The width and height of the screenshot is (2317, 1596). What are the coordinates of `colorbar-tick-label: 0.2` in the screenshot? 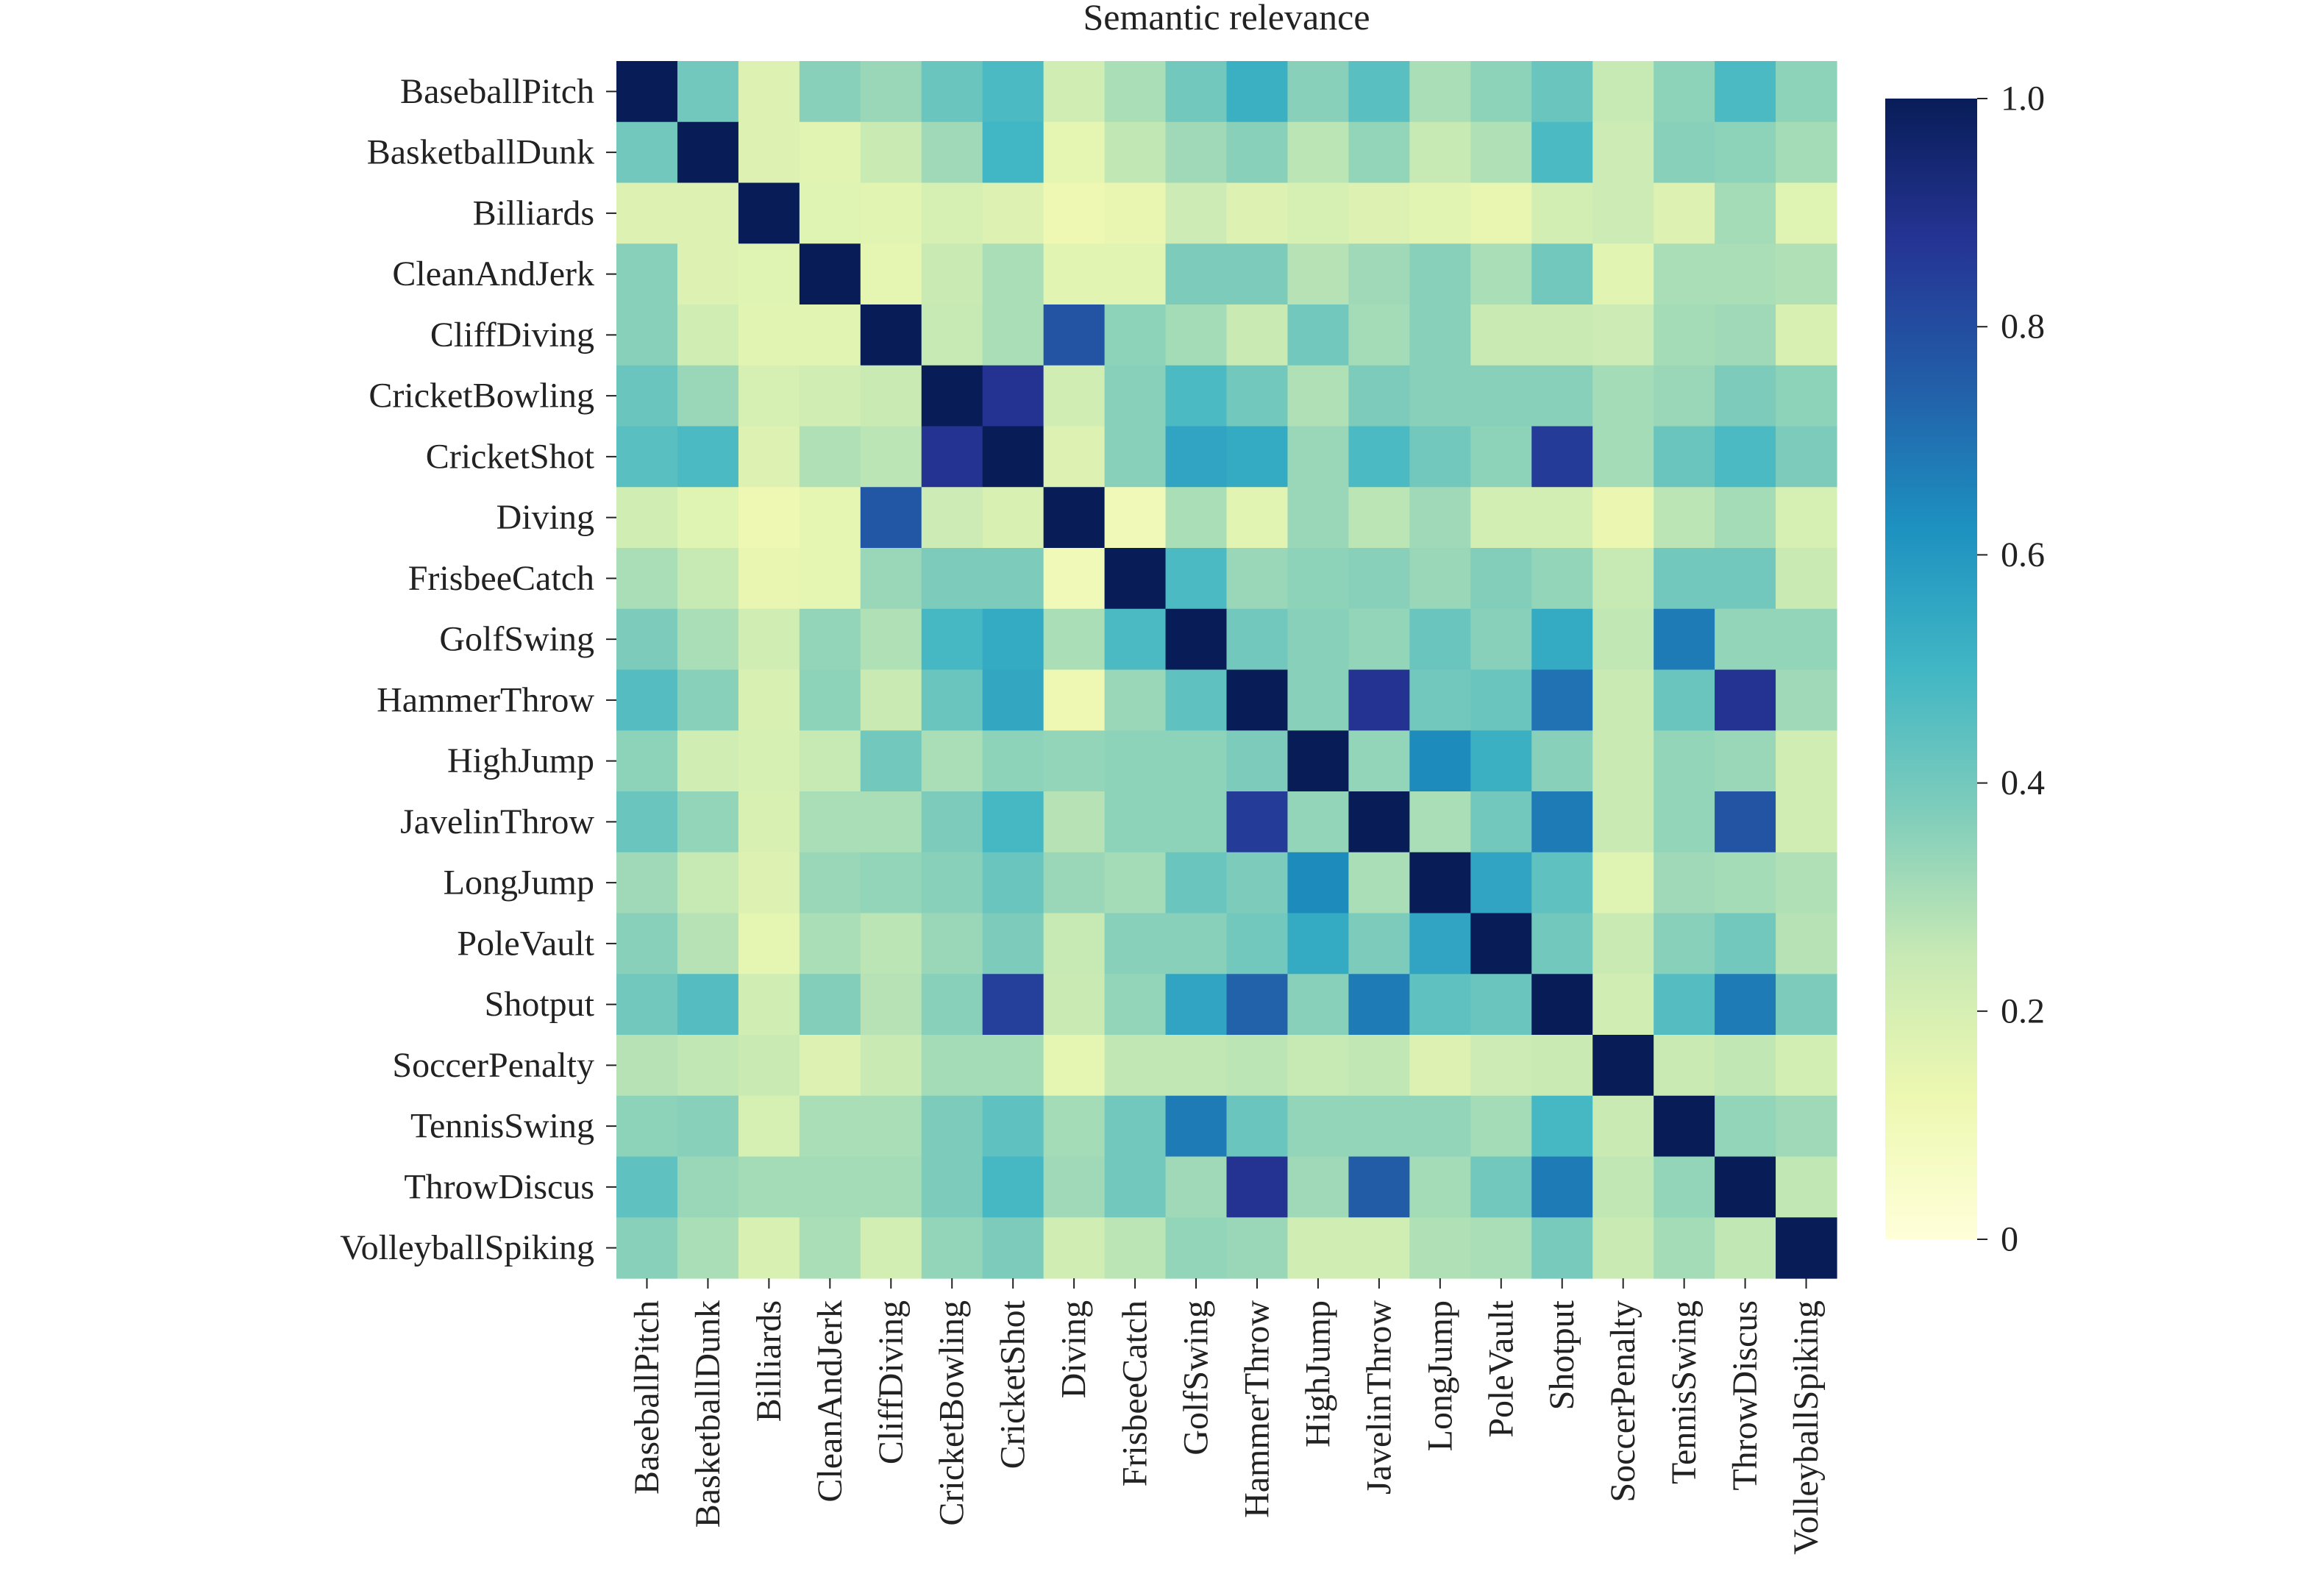 It's located at (2023, 1010).